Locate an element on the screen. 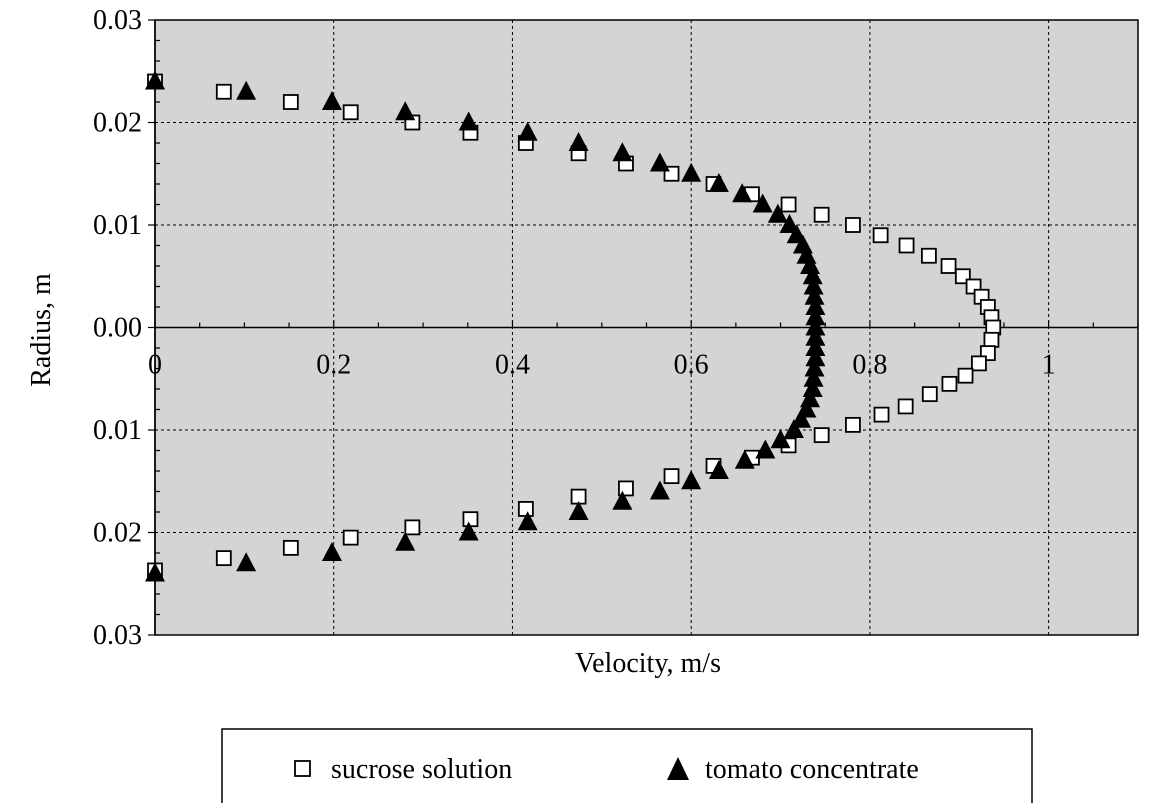 This screenshot has width=1152, height=803. x-tick-label-3: 0.6 is located at coordinates (691, 365).